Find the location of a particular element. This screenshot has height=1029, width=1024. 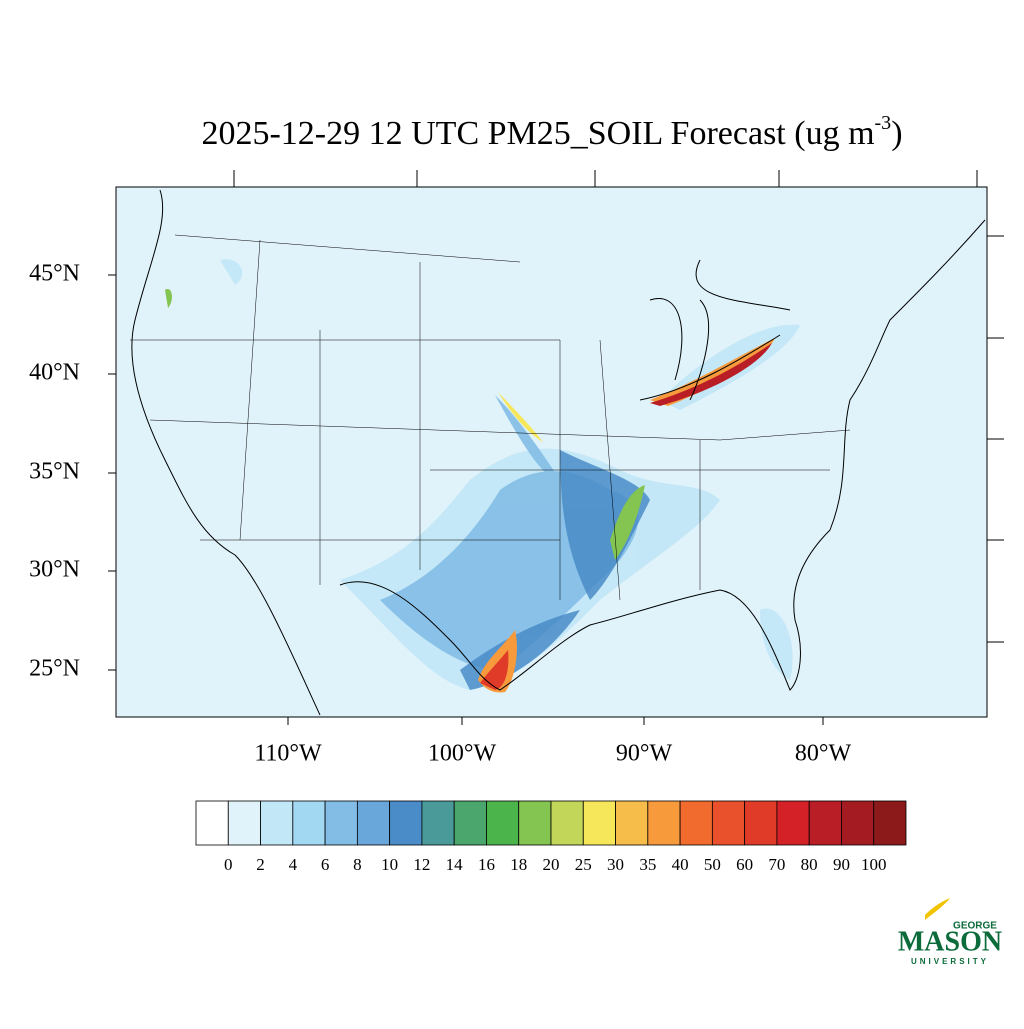

lat-label: 30°N is located at coordinates (54, 570).